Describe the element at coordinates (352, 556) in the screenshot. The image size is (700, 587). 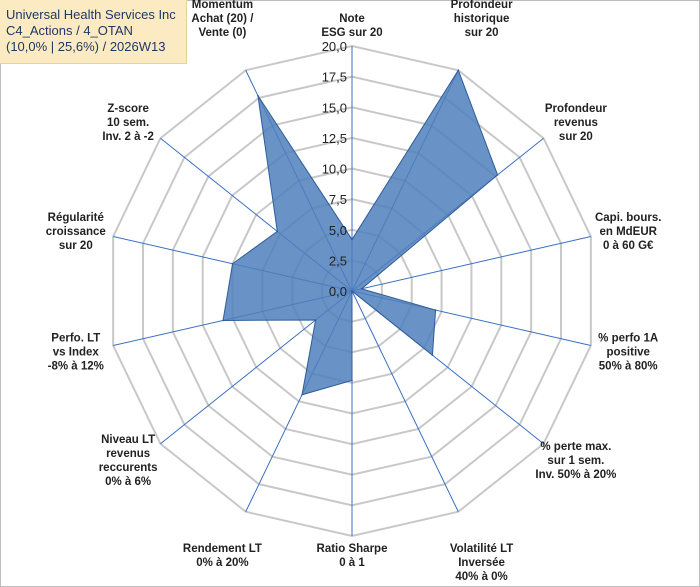
I see `axis-label: Ratio Sharpe 0 à 1` at that location.